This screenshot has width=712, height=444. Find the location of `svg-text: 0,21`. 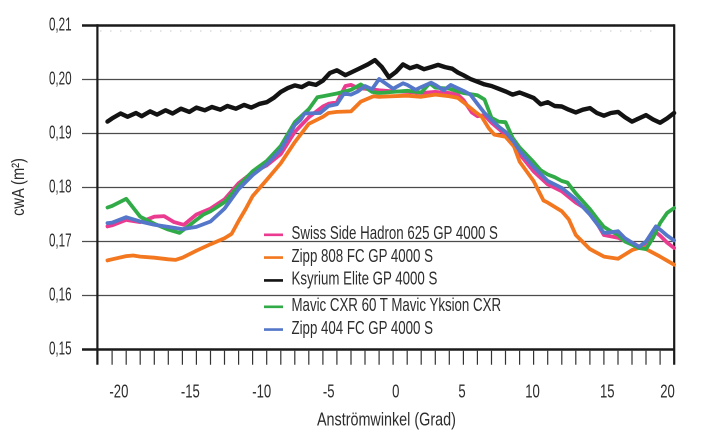

svg-text: 0,21 is located at coordinates (60, 25).